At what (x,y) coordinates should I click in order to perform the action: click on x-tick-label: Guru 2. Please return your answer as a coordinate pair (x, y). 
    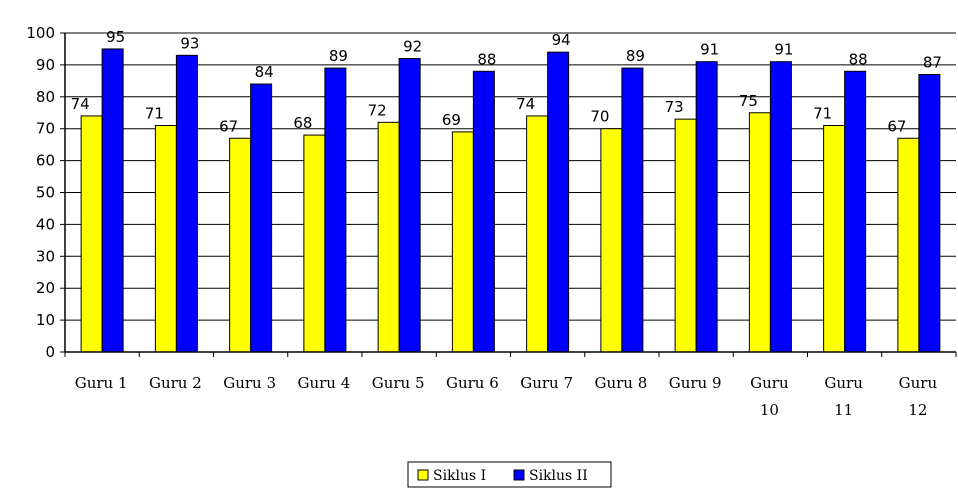
    Looking at the image, I should click on (175, 383).